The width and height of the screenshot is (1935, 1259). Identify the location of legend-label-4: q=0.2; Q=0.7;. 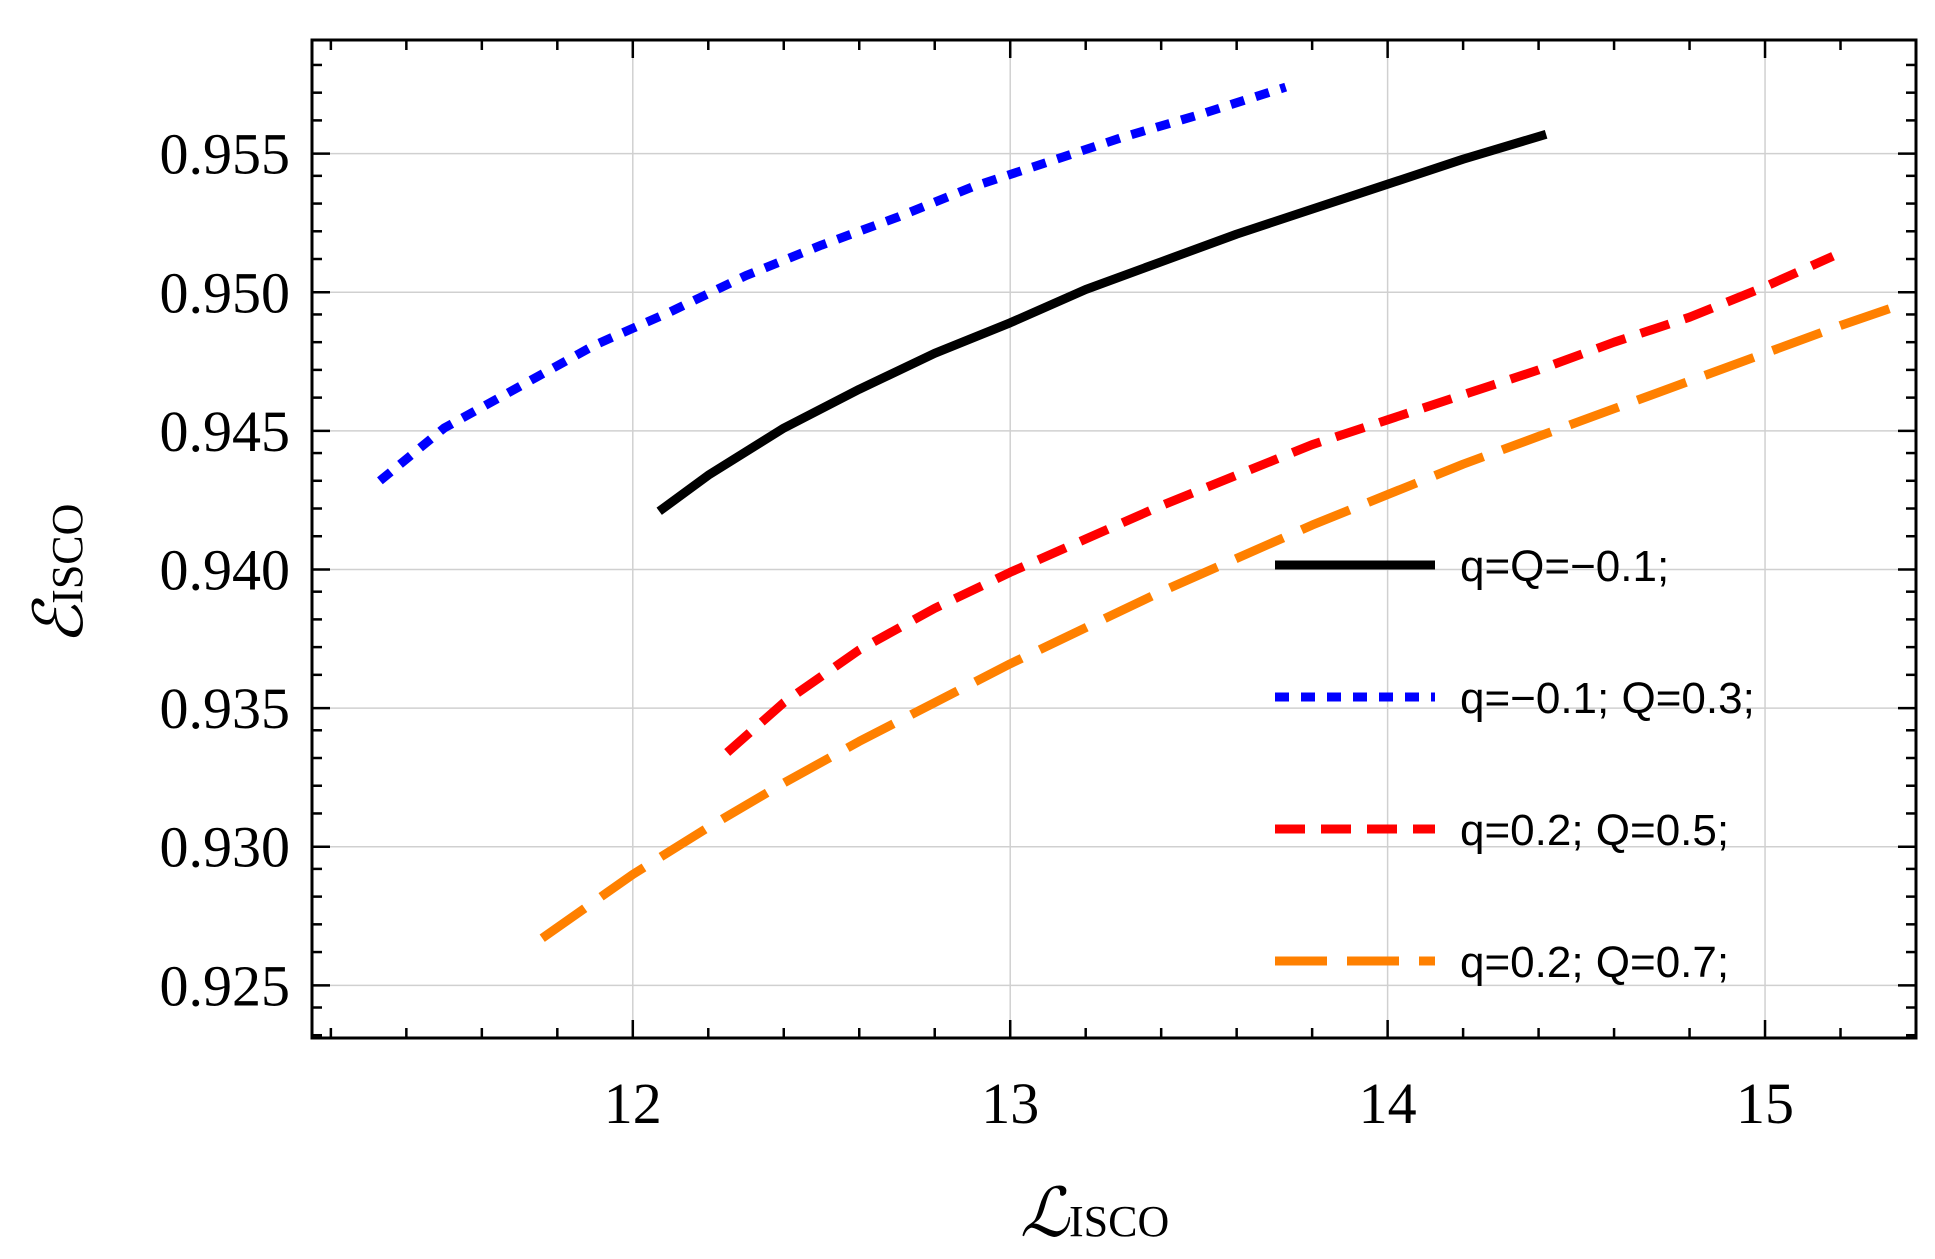
(1594, 962).